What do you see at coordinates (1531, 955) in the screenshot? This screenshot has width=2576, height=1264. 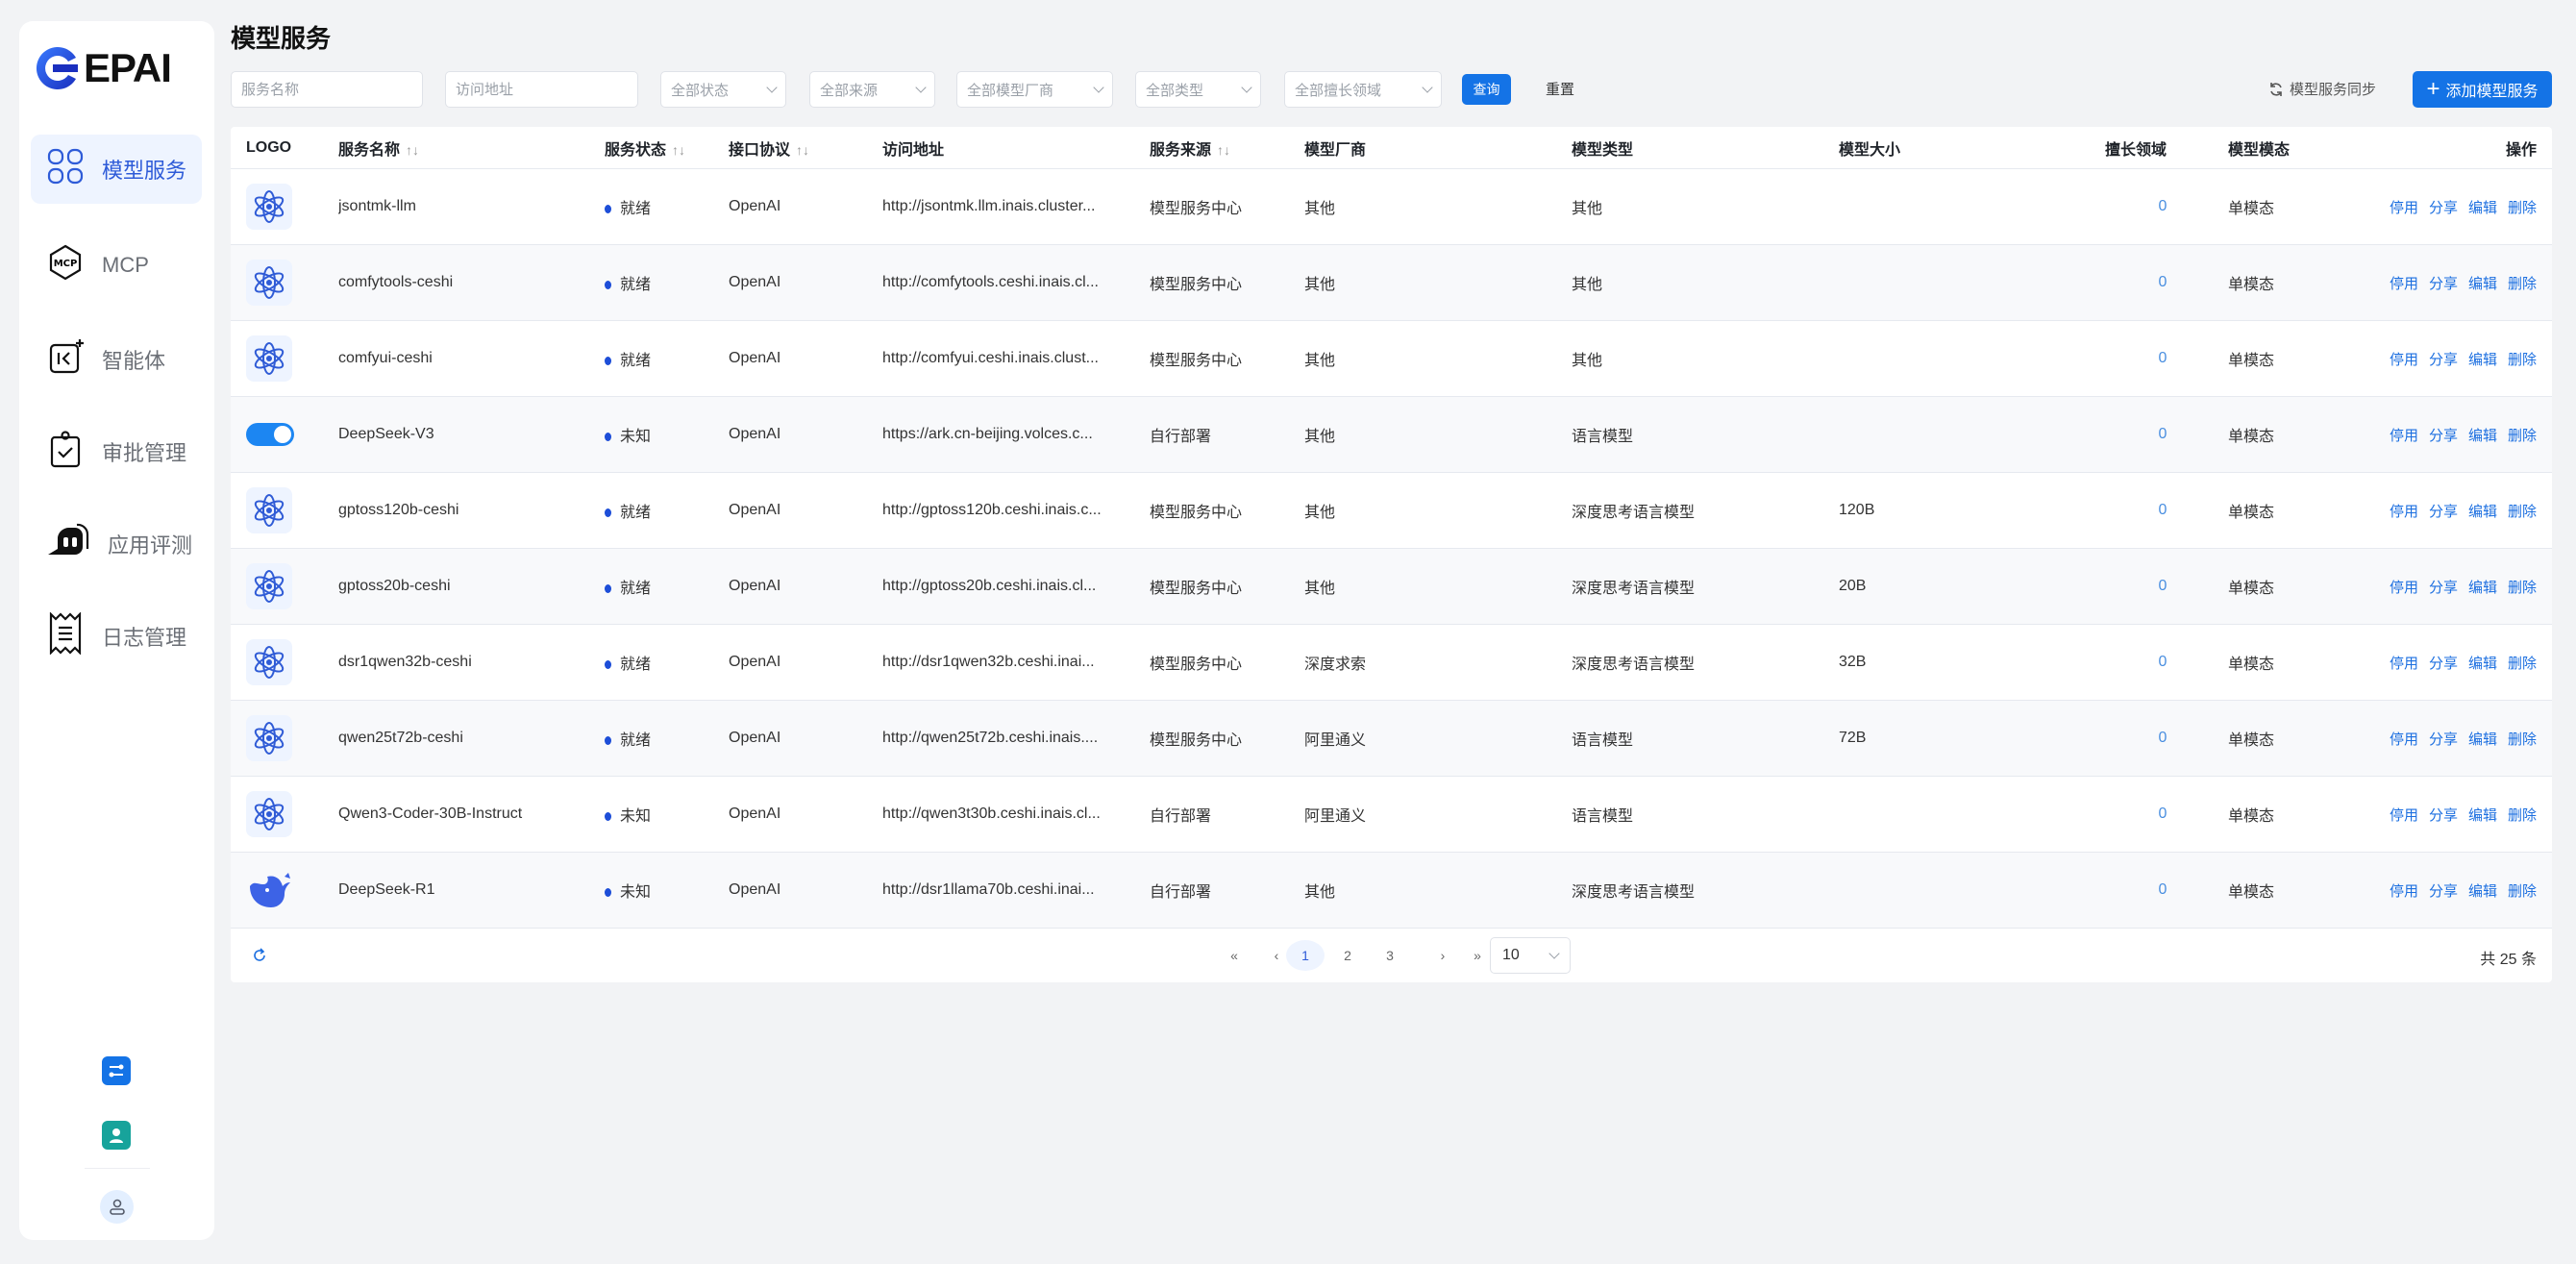 I see `page-size-select: 10` at bounding box center [1531, 955].